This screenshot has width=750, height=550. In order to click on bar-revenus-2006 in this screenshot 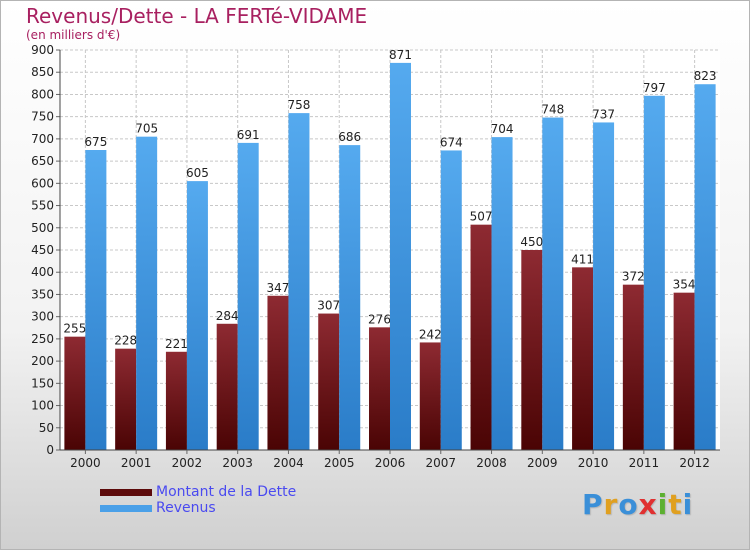, I will do `click(400, 256)`.